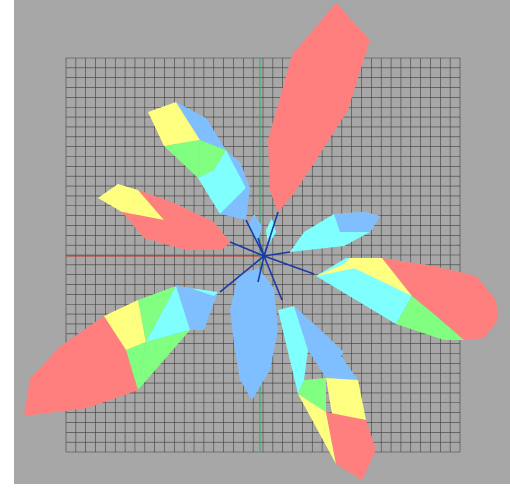 This screenshot has height=488, width=510. I want to click on leaf-lower-left, so click(121, 351).